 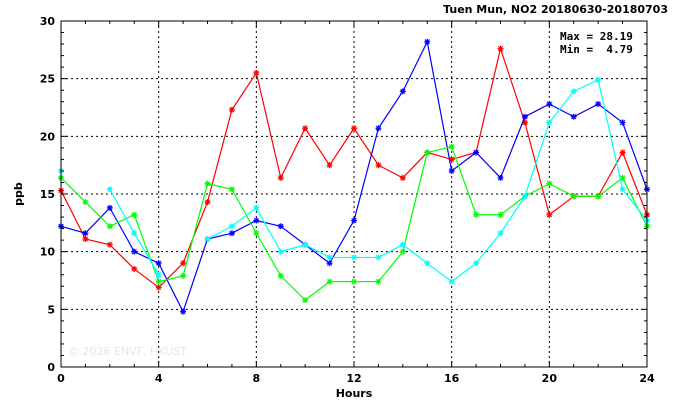 I want to click on x-tick-label: 4, so click(x=159, y=378).